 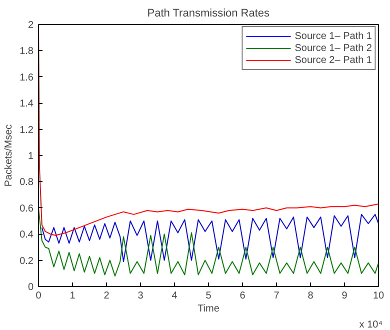 What do you see at coordinates (209, 309) in the screenshot?
I see `x-axis-title: Time` at bounding box center [209, 309].